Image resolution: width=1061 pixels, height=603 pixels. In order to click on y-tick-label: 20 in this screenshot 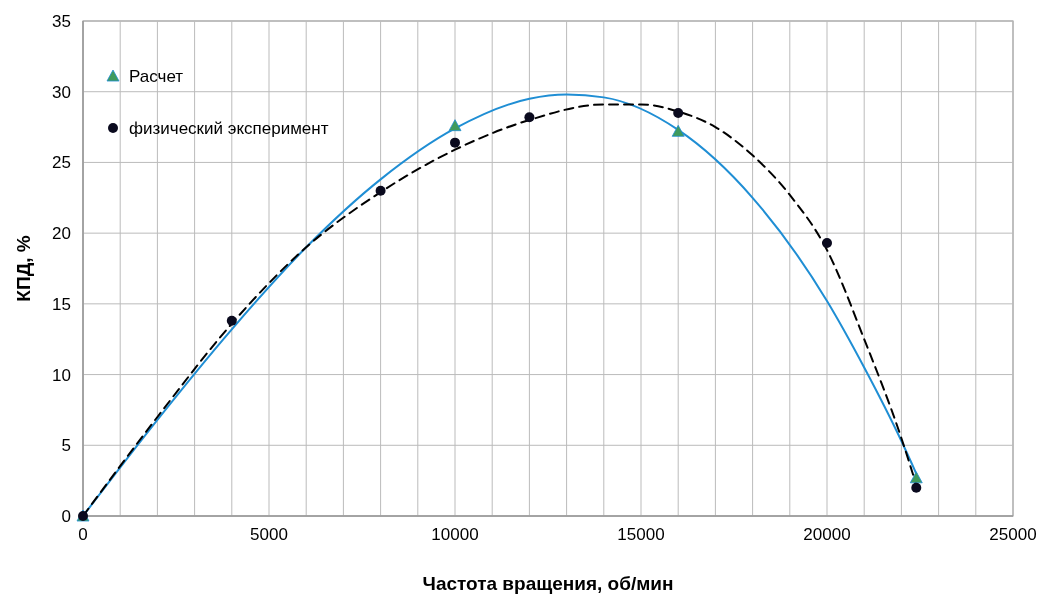, I will do `click(61, 234)`.